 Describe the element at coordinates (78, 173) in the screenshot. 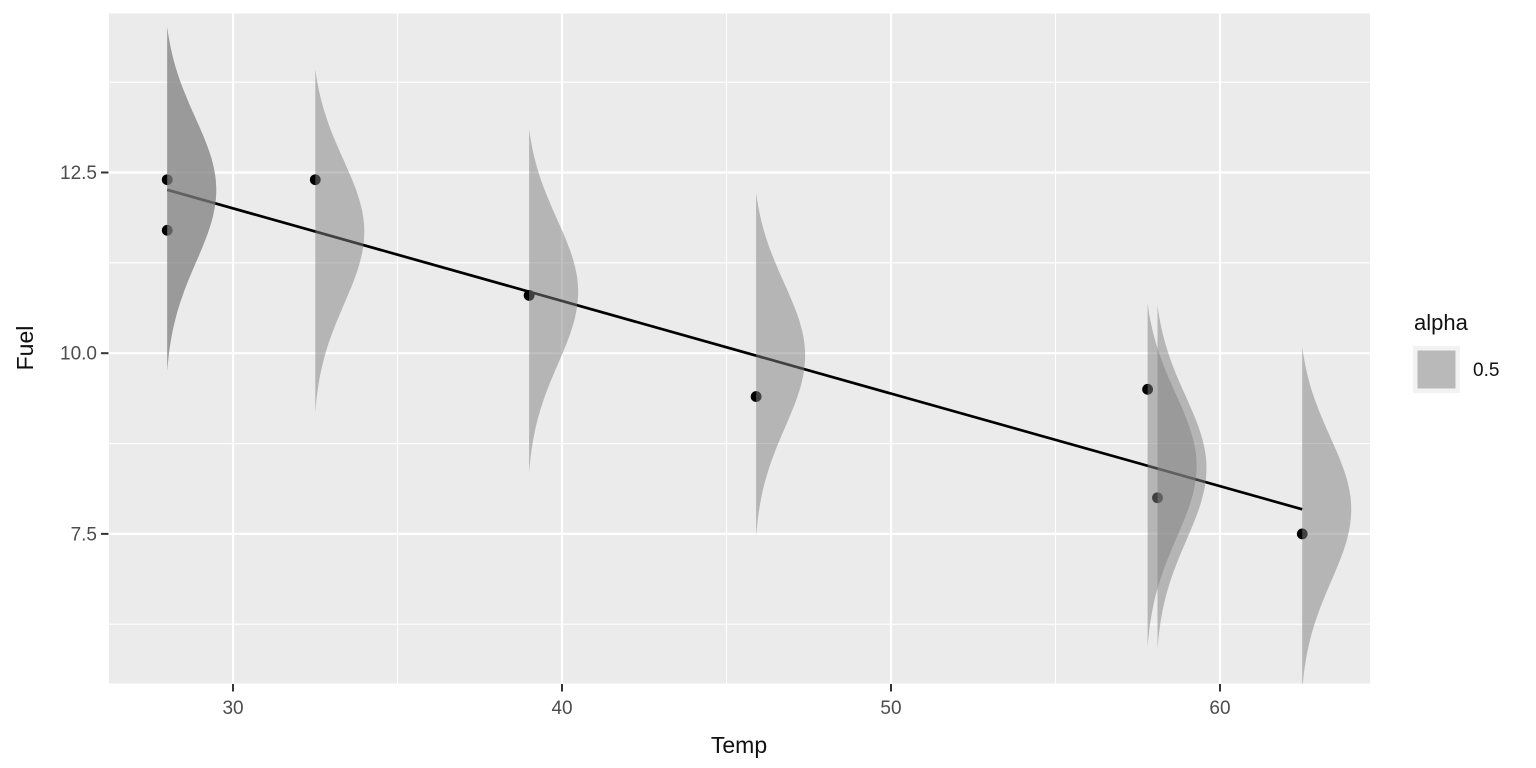

I see `y-tick-label: 12.5` at that location.